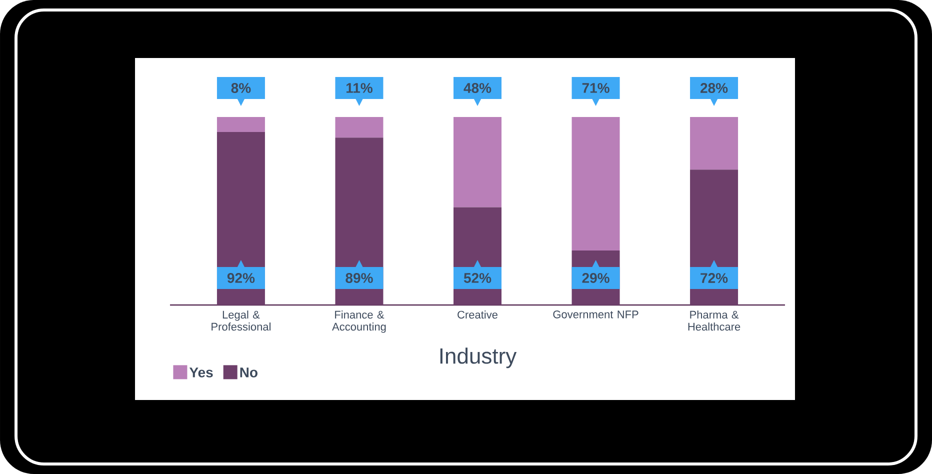 Image resolution: width=932 pixels, height=474 pixels. I want to click on data-label: 8%, so click(241, 88).